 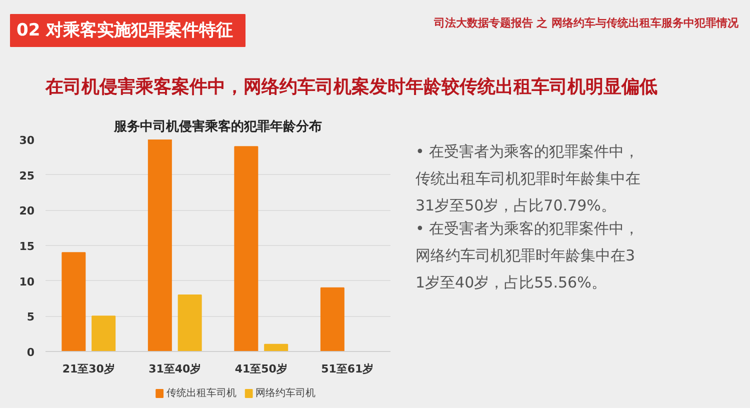 What do you see at coordinates (30, 352) in the screenshot?
I see `y-tick-label: 0` at bounding box center [30, 352].